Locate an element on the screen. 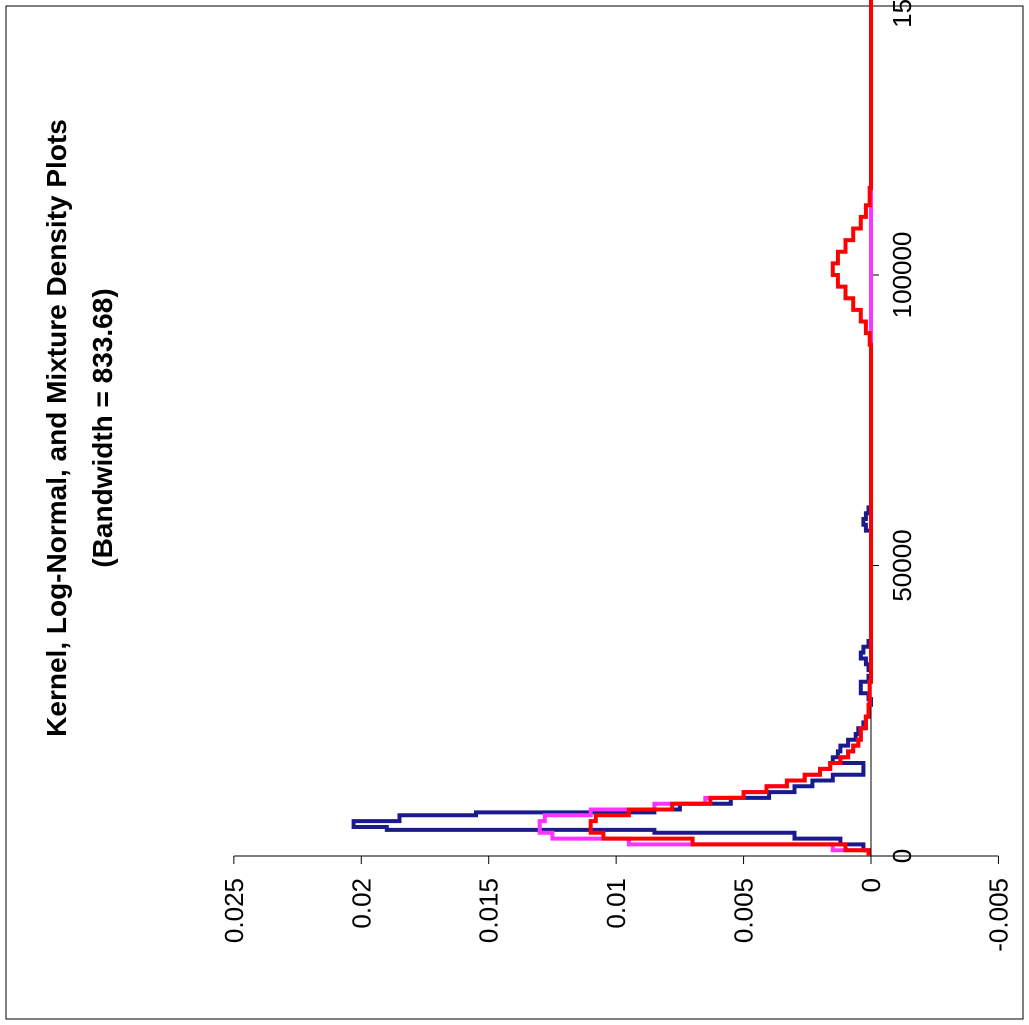  y-tick-label: 0.025 is located at coordinates (234, 910).